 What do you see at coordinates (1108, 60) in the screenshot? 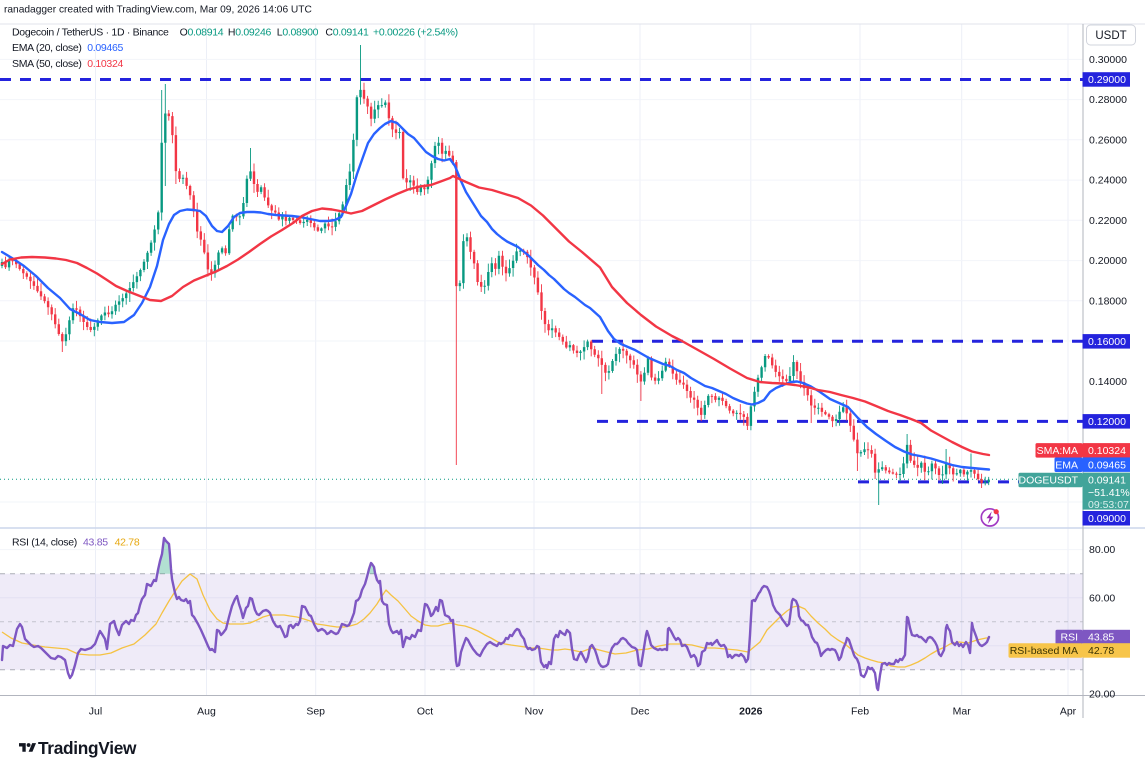
I see `svg-text: 0.30000` at bounding box center [1108, 60].